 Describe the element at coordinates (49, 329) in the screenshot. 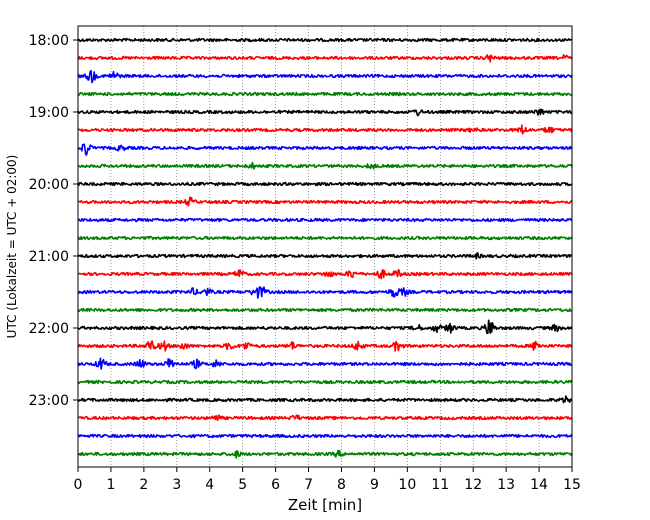

I see `y-tick-label: 22:00` at that location.